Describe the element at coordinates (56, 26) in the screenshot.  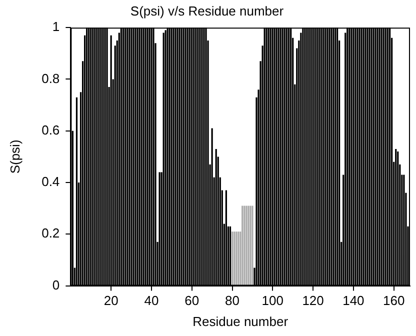
I see `y-tick-label: 1` at that location.